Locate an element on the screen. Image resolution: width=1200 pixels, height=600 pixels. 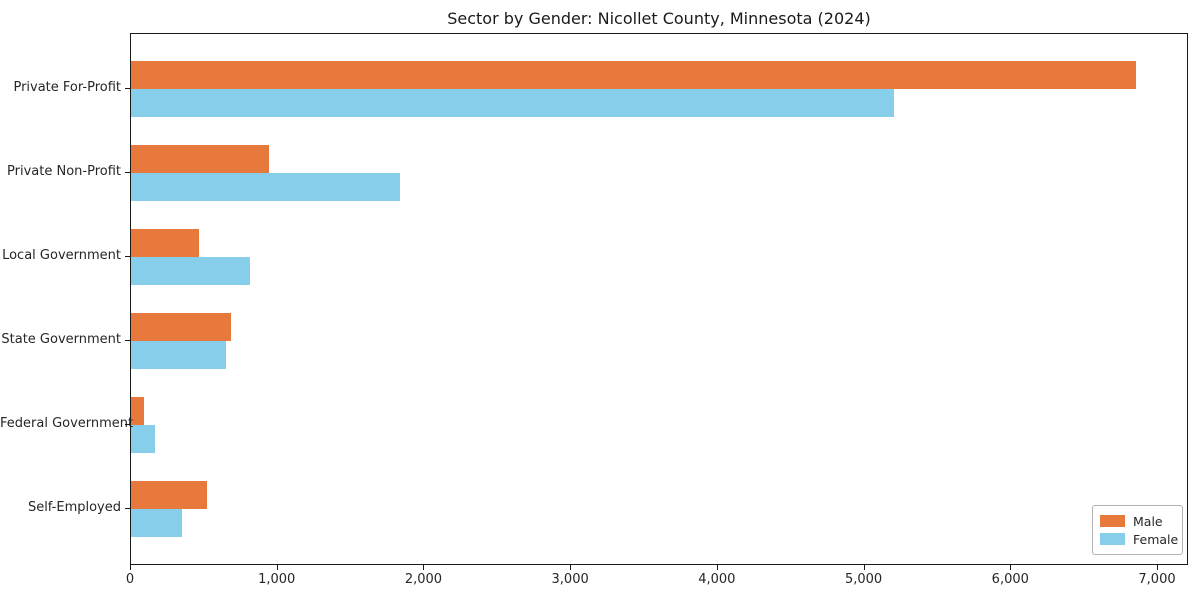
x-tick-label: 2,000 is located at coordinates (423, 579).